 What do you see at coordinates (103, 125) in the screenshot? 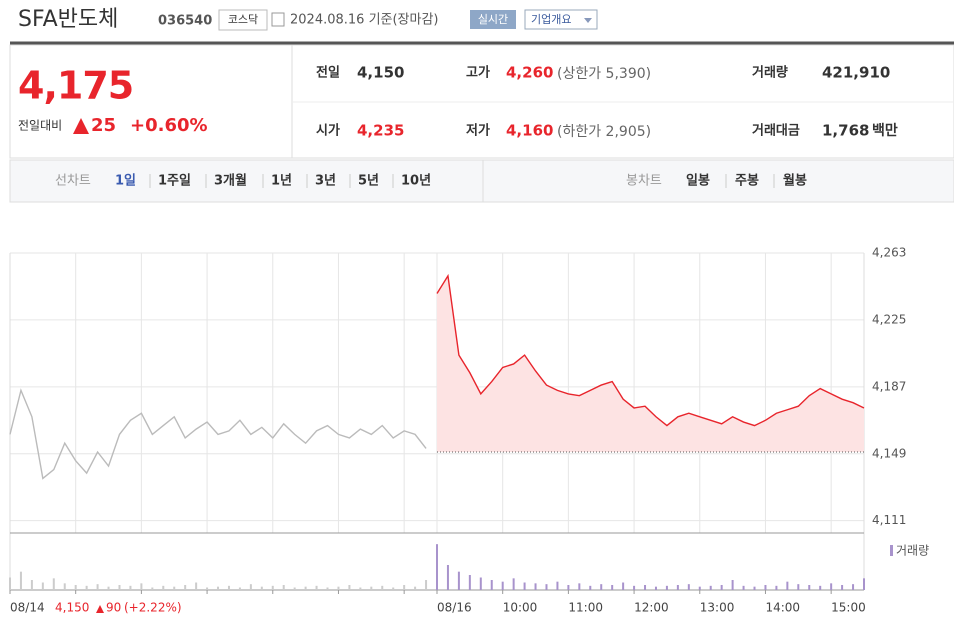
I see `change: 25` at bounding box center [103, 125].